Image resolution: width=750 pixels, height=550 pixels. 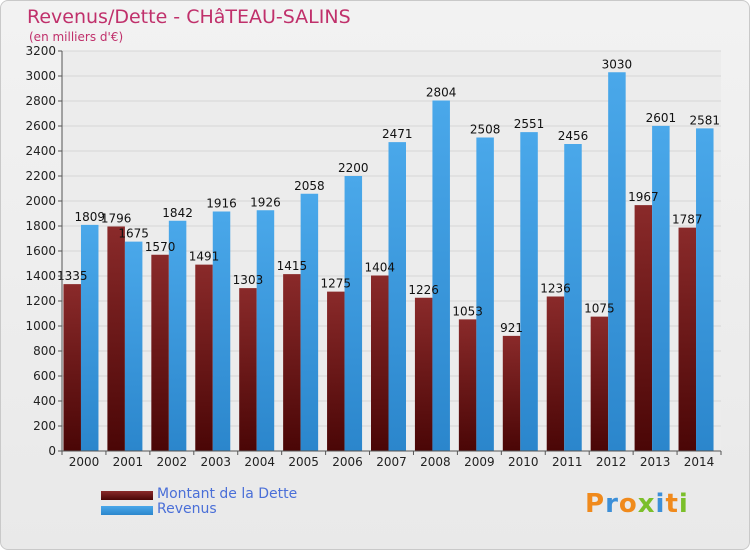 I want to click on x-tick-label: 2003, so click(x=215, y=462).